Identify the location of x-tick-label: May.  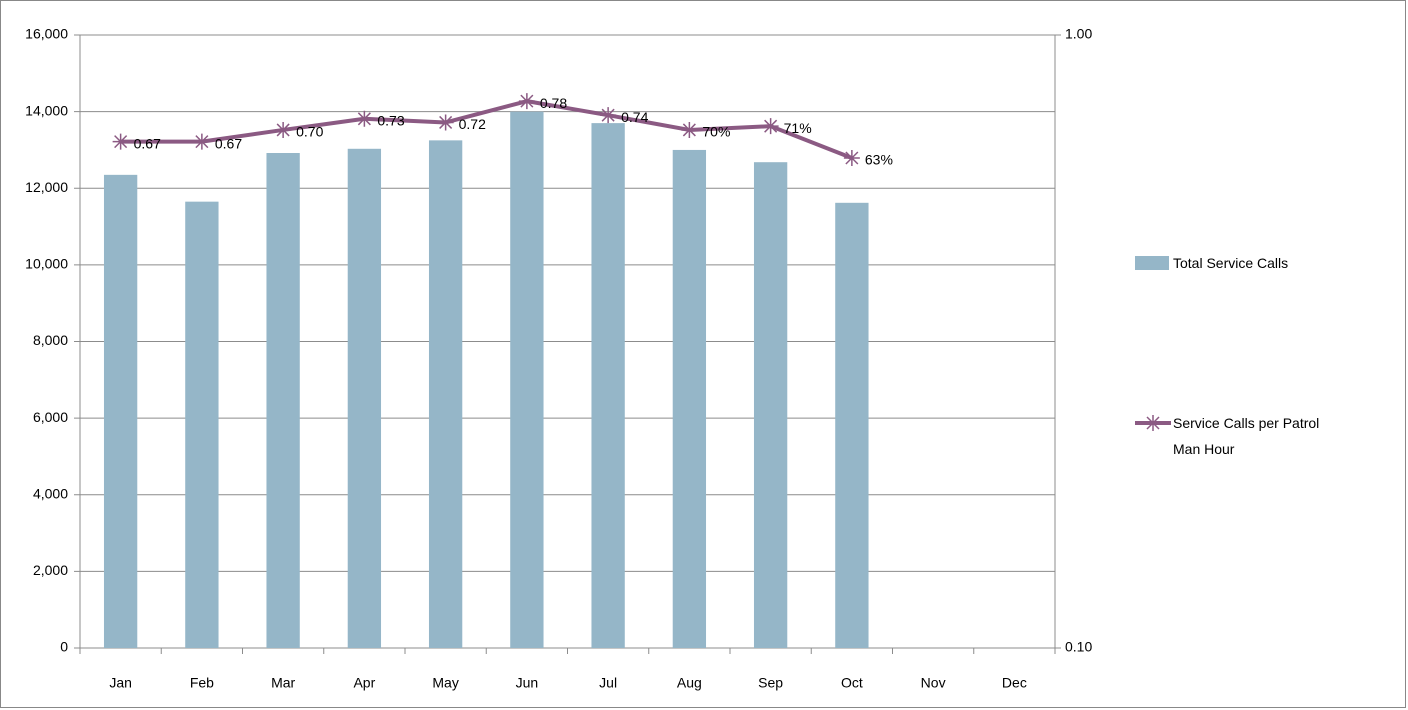
(445, 683).